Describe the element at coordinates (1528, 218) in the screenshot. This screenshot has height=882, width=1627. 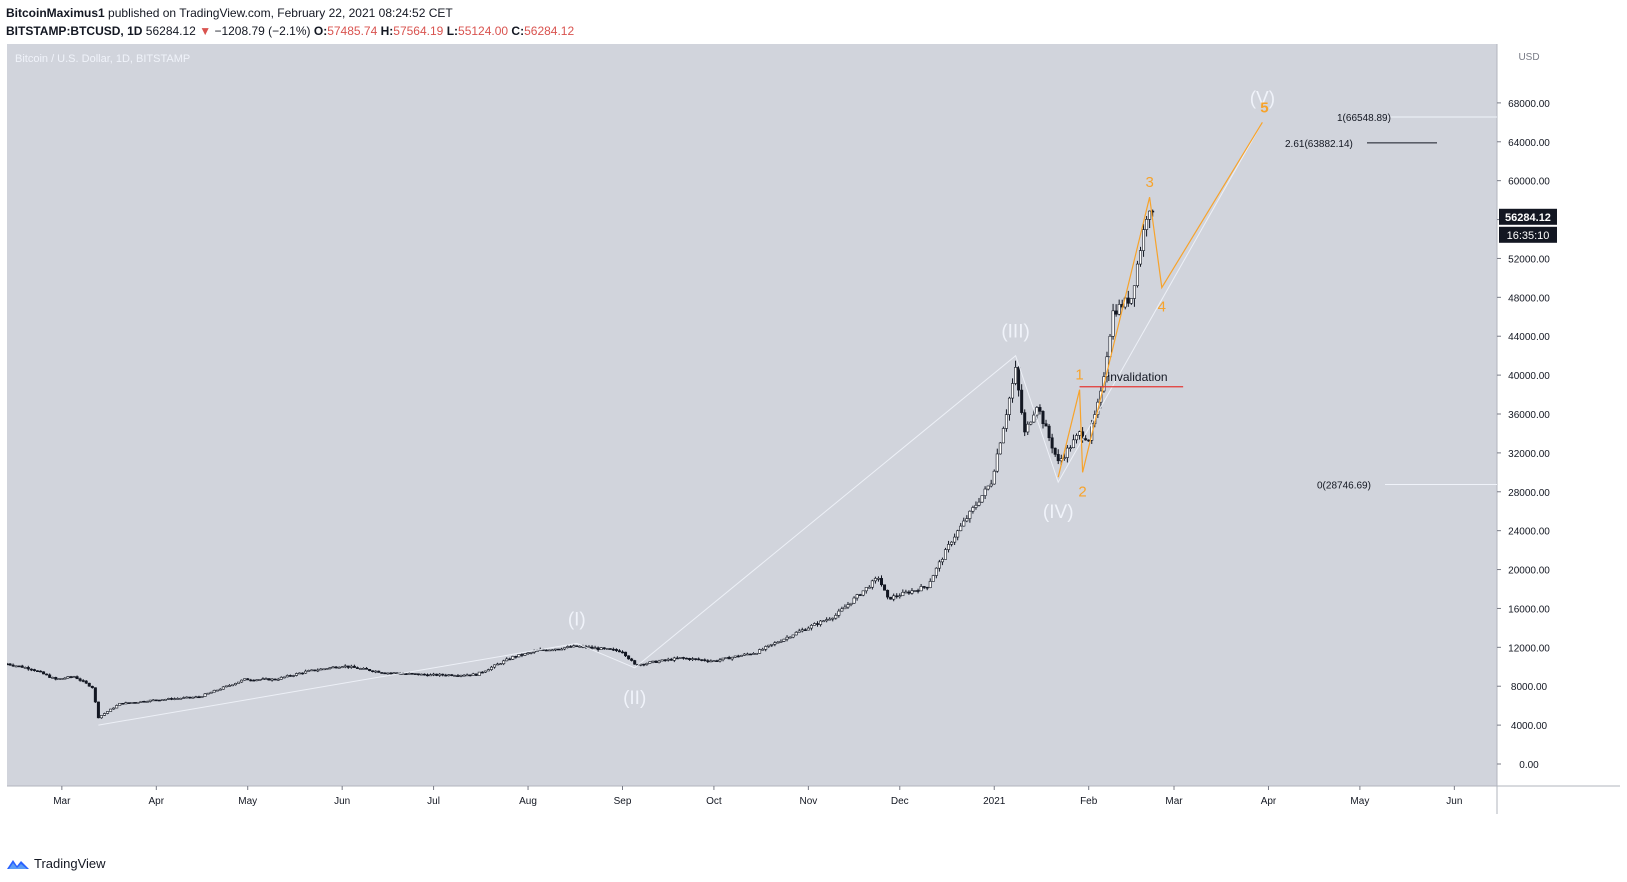
I see `last-price-value: 56284.12` at that location.